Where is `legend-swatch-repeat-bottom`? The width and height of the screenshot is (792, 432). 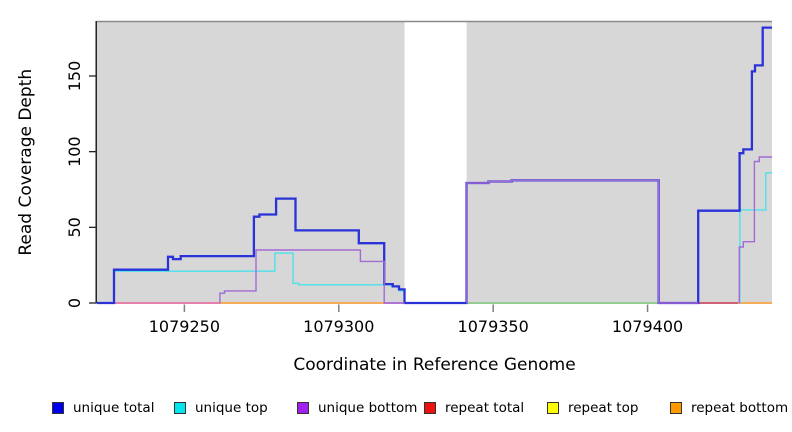 legend-swatch-repeat-bottom is located at coordinates (676, 408).